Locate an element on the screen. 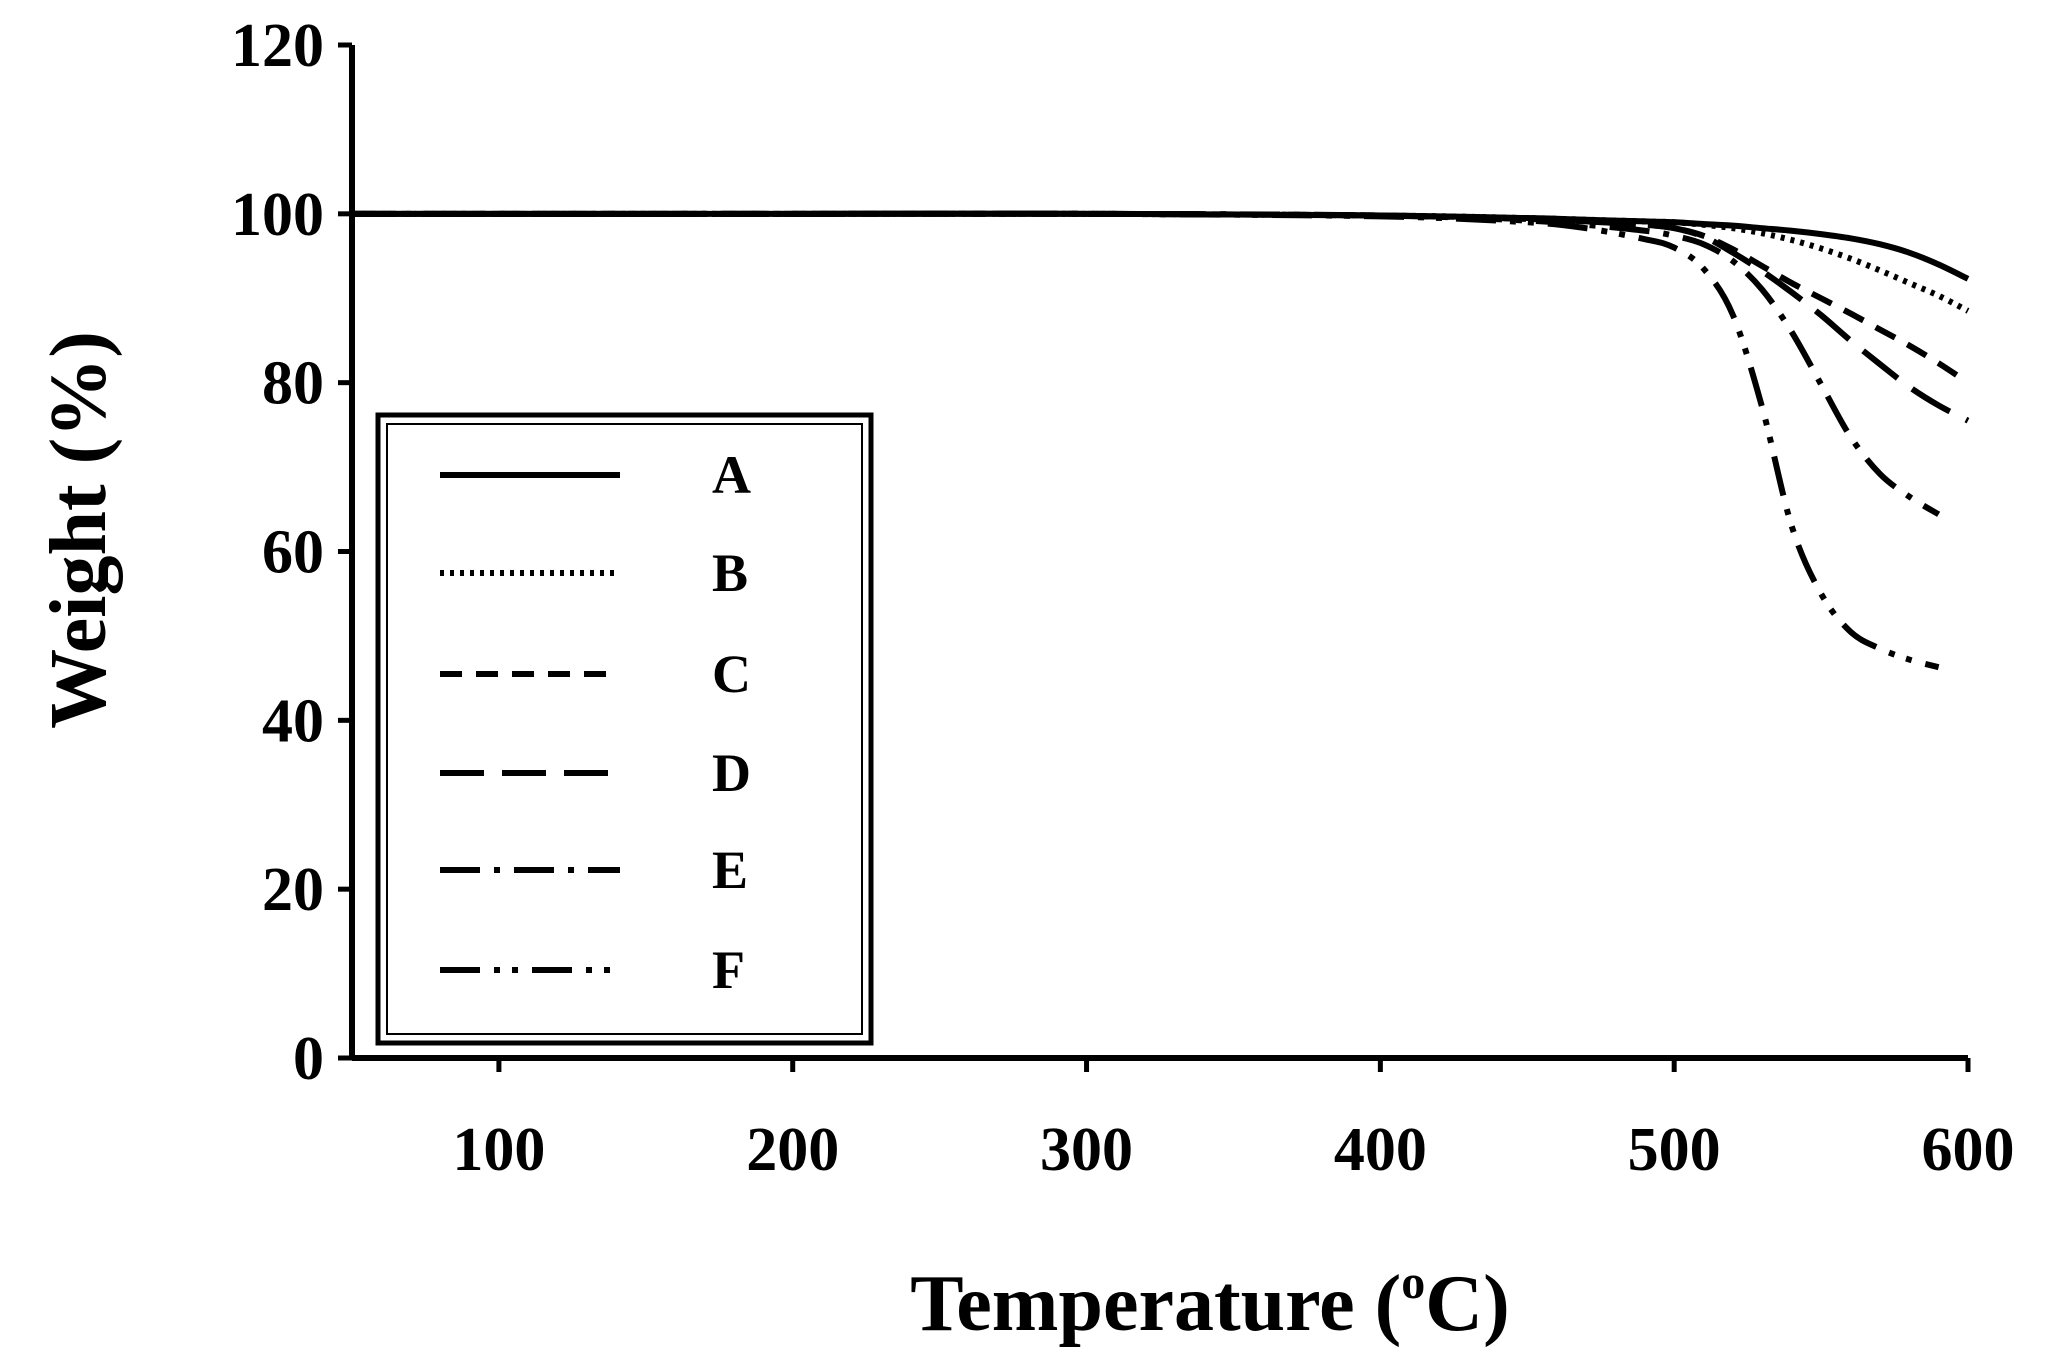  legend-label-a: A is located at coordinates (731, 475).